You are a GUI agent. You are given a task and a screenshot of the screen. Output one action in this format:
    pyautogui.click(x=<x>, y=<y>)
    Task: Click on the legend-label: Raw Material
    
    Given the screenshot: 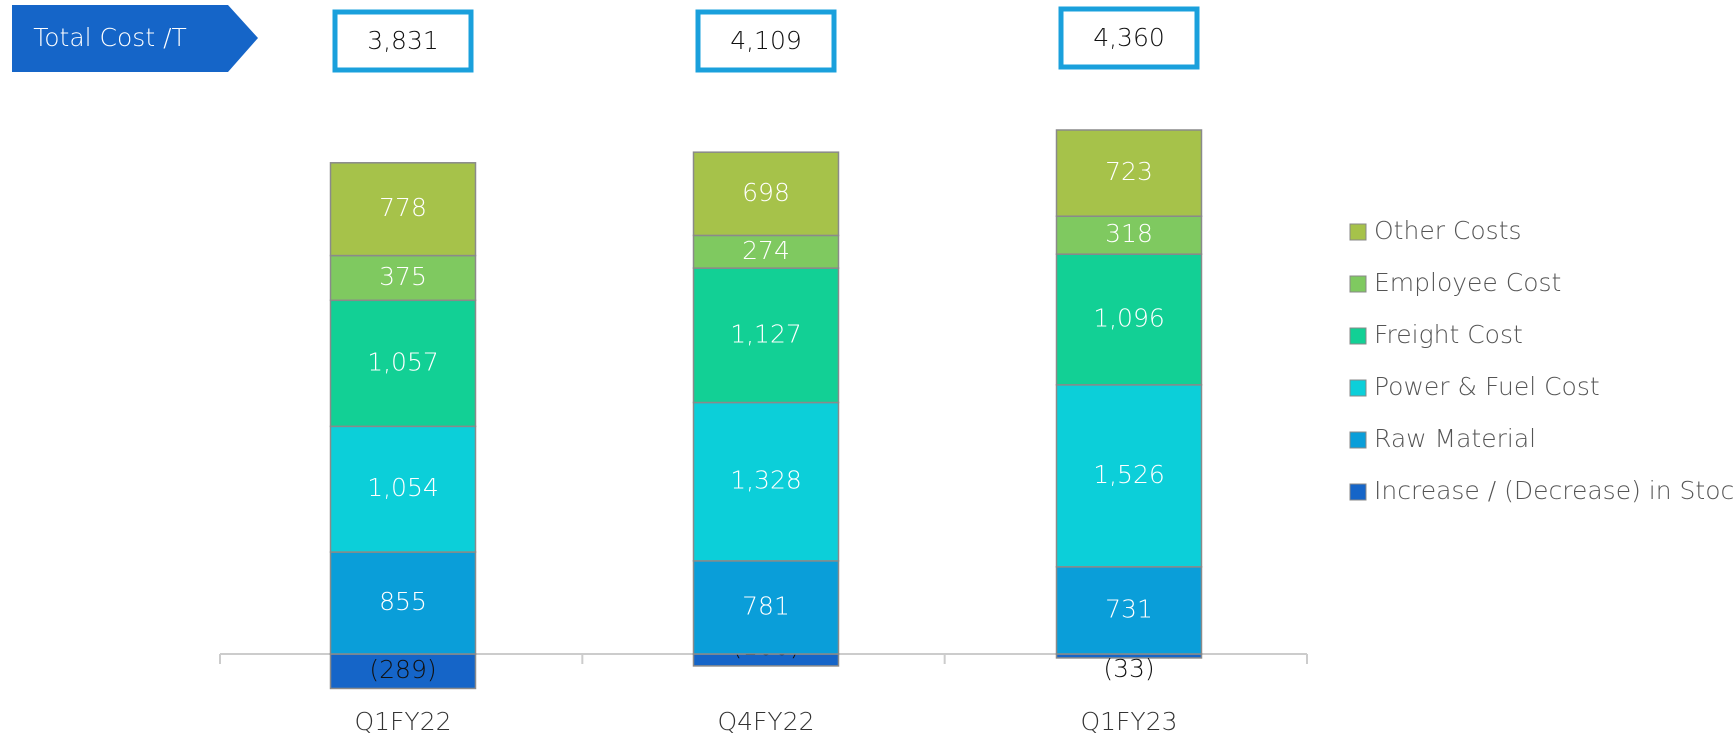 What is the action you would take?
    pyautogui.click(x=1455, y=438)
    